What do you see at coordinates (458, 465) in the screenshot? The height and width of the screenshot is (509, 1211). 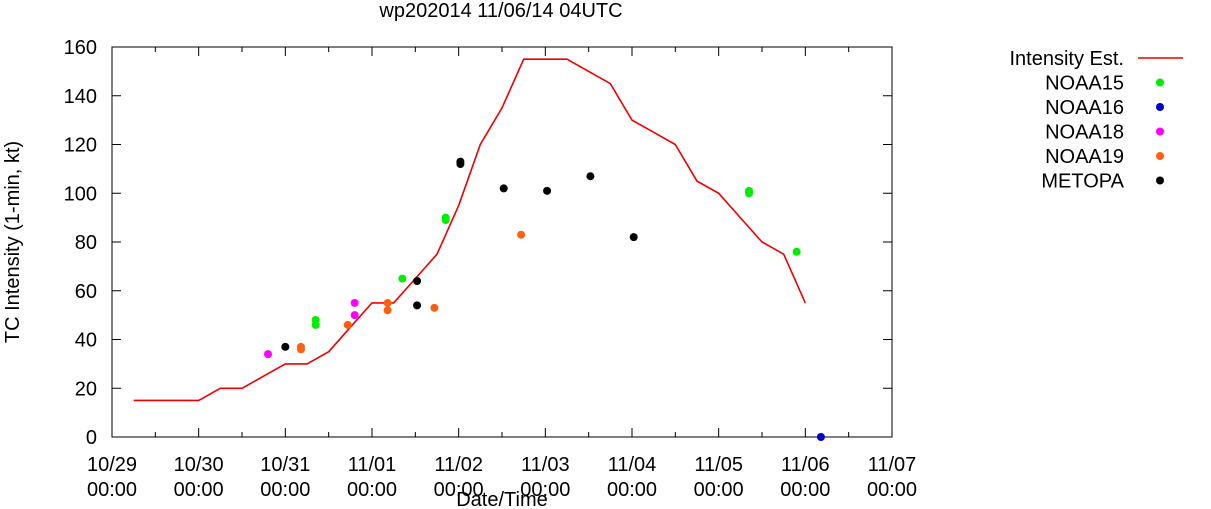 I see `x-tick-date: 11/02` at bounding box center [458, 465].